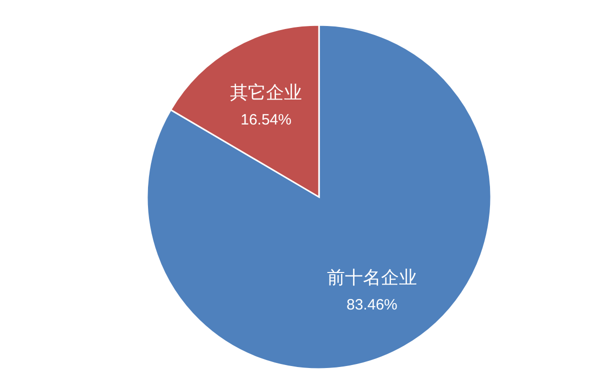 This screenshot has height=384, width=608. What do you see at coordinates (266, 119) in the screenshot?
I see `data-label: 16.54%` at bounding box center [266, 119].